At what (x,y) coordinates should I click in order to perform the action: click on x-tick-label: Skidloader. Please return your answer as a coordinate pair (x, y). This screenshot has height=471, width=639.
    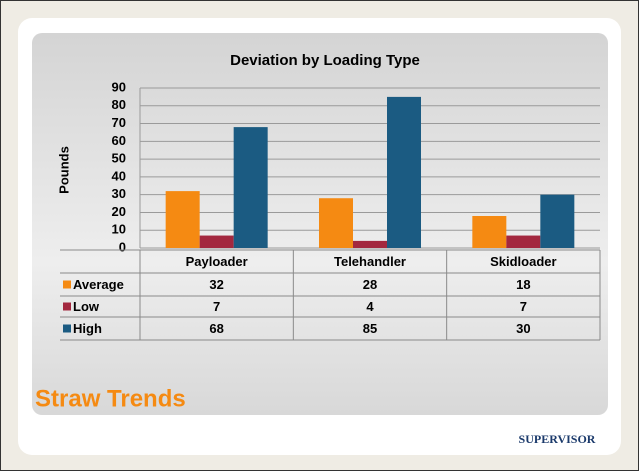
    Looking at the image, I should click on (523, 261).